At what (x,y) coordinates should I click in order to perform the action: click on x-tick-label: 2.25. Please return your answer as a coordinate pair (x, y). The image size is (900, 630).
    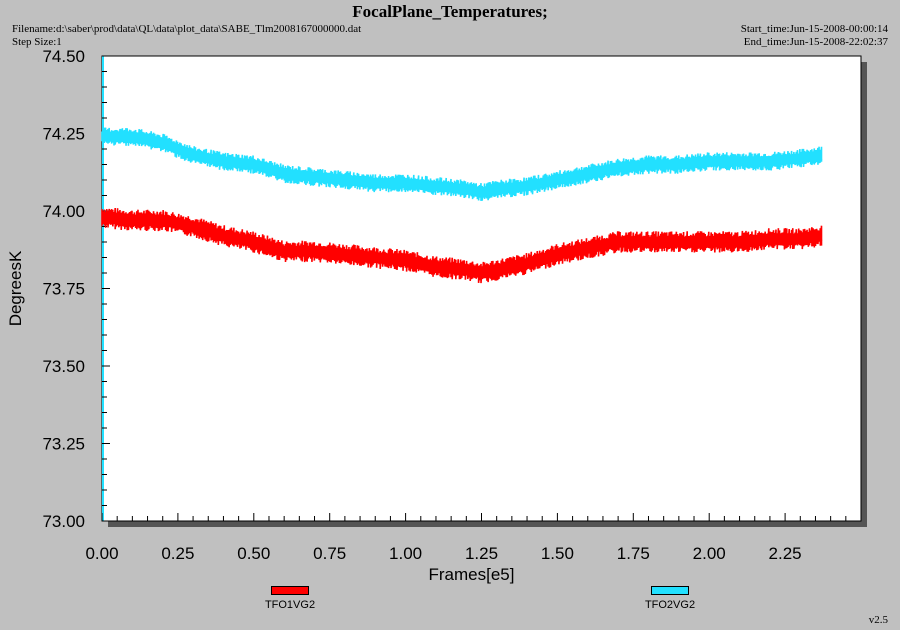
    Looking at the image, I should click on (785, 553).